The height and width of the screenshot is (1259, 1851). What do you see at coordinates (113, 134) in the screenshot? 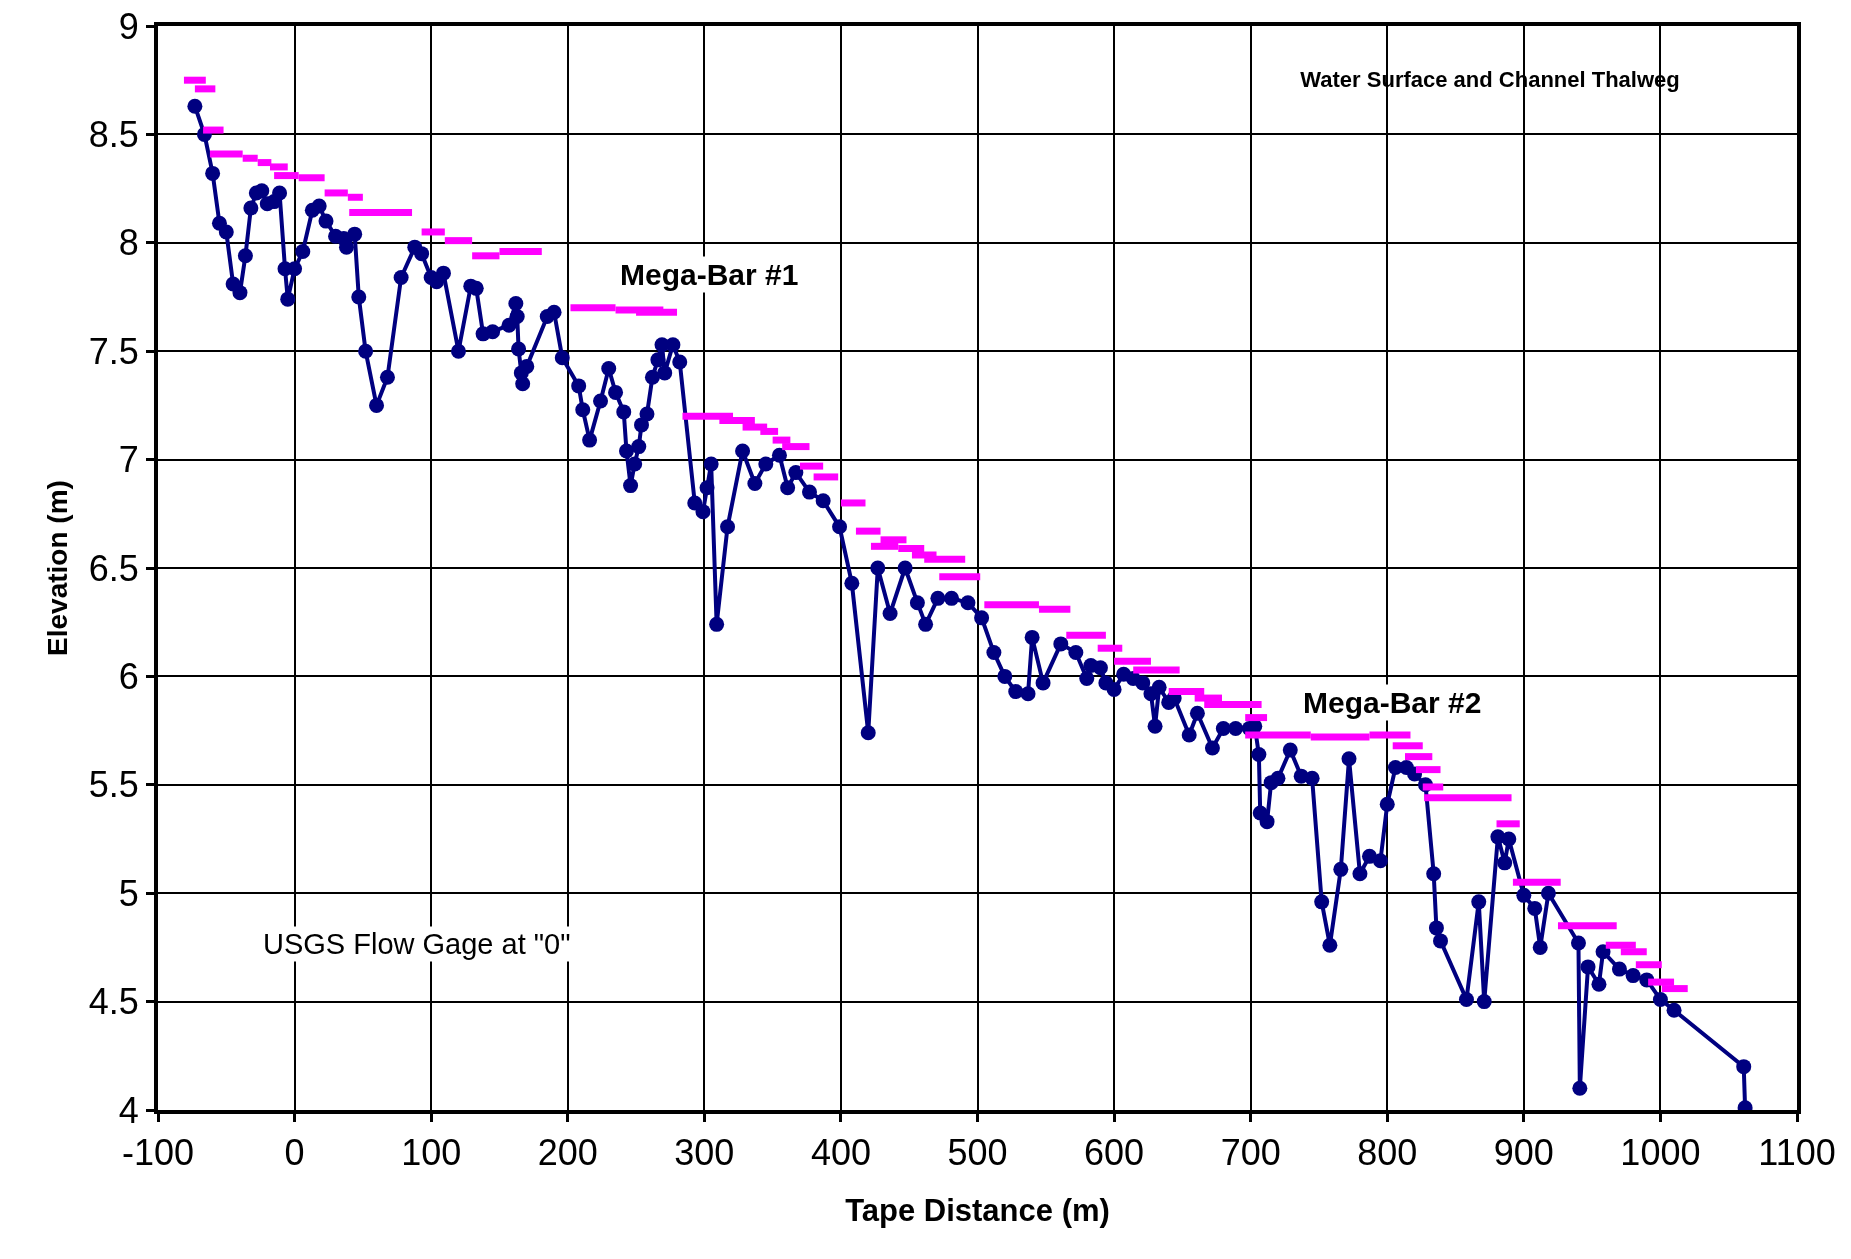
I see `y-tick-label: 8.5` at bounding box center [113, 134].